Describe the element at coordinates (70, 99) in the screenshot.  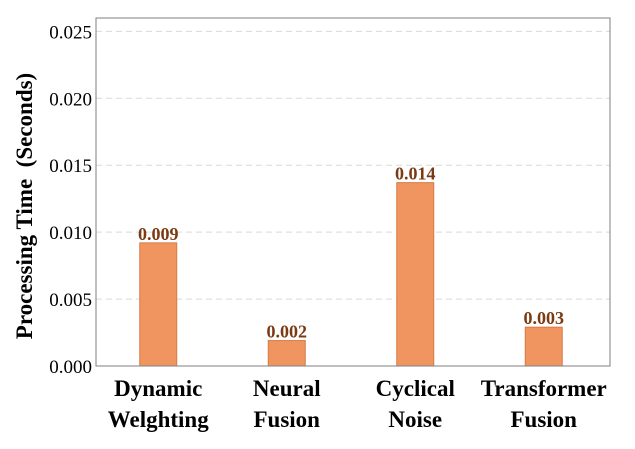
I see `y-tick-label: 0.020` at that location.